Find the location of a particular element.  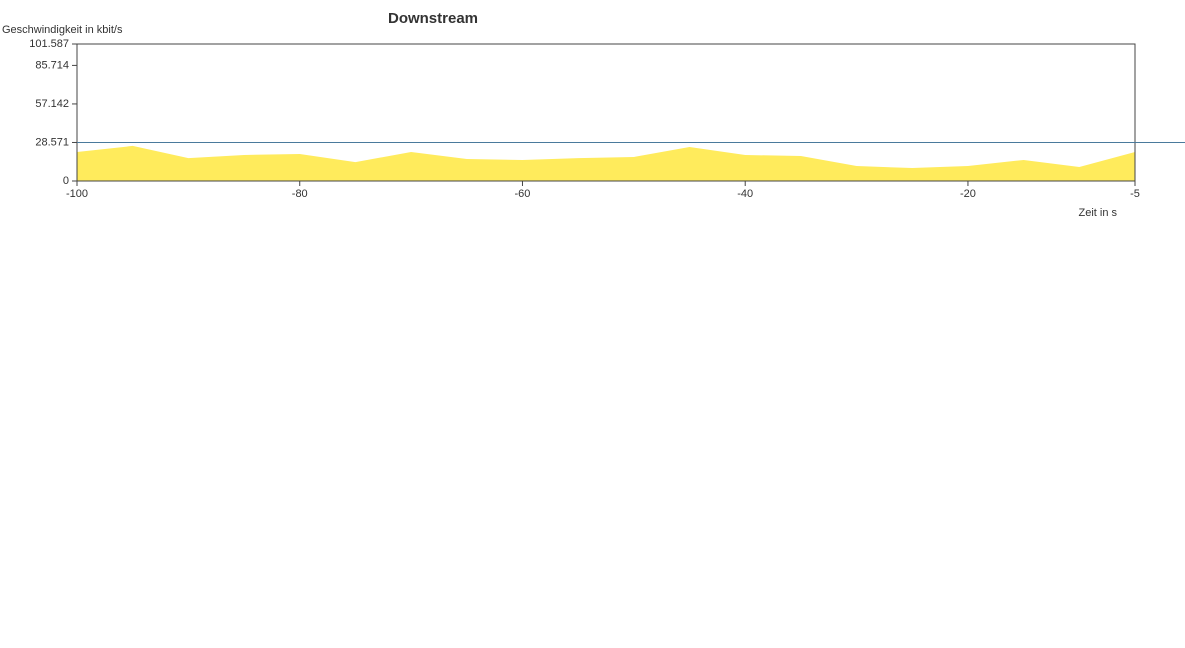

y-tick-label: 57.142 is located at coordinates (52, 104).